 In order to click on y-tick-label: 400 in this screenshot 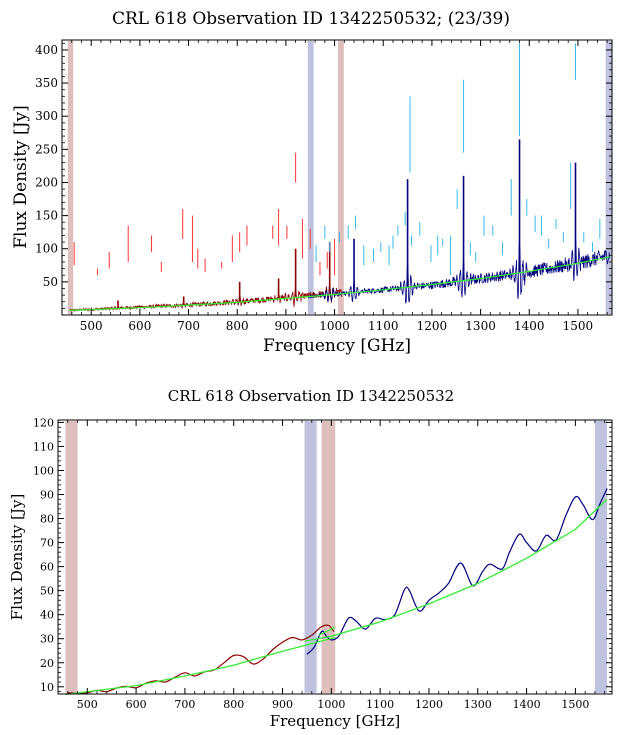, I will do `click(46, 50)`.